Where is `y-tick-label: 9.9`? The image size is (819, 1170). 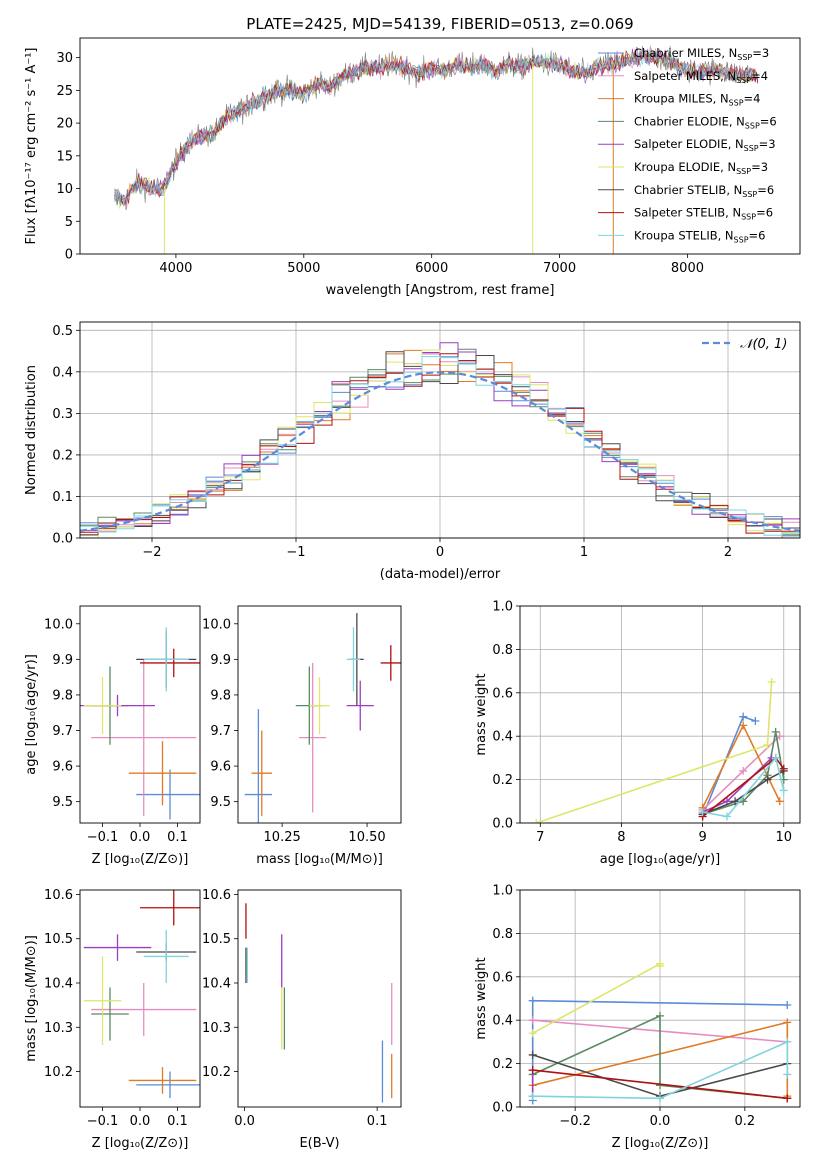 y-tick-label: 9.9 is located at coordinates (62, 660).